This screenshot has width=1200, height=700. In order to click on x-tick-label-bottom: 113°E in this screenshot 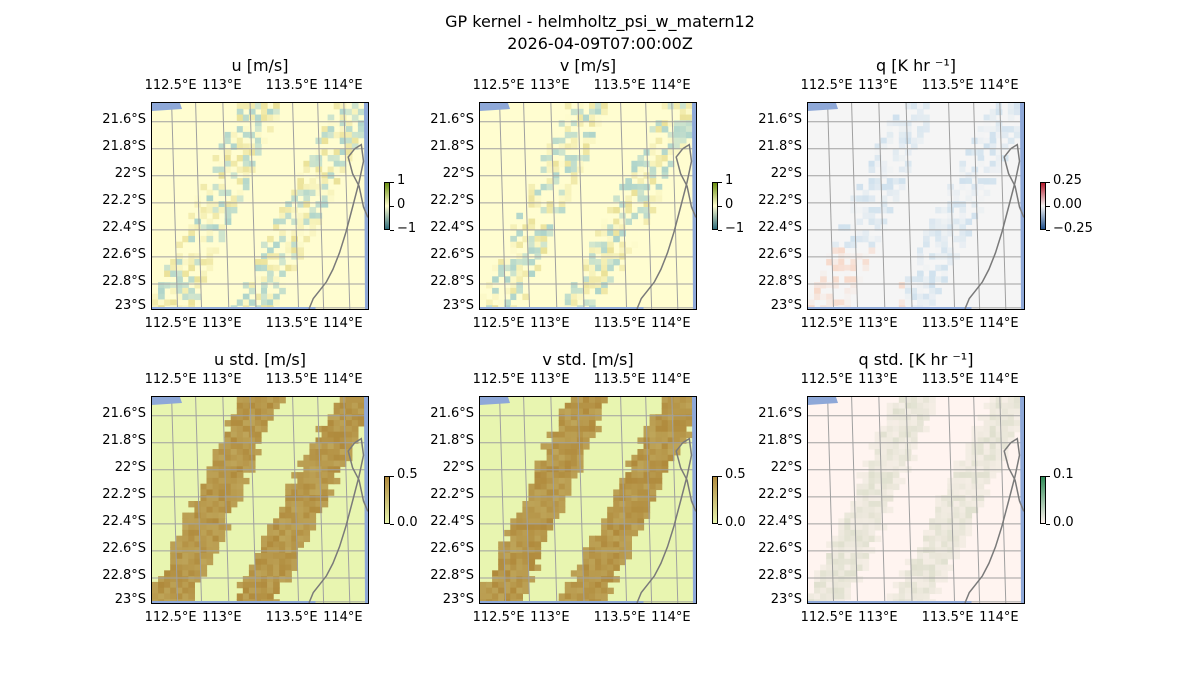, I will do `click(878, 617)`.